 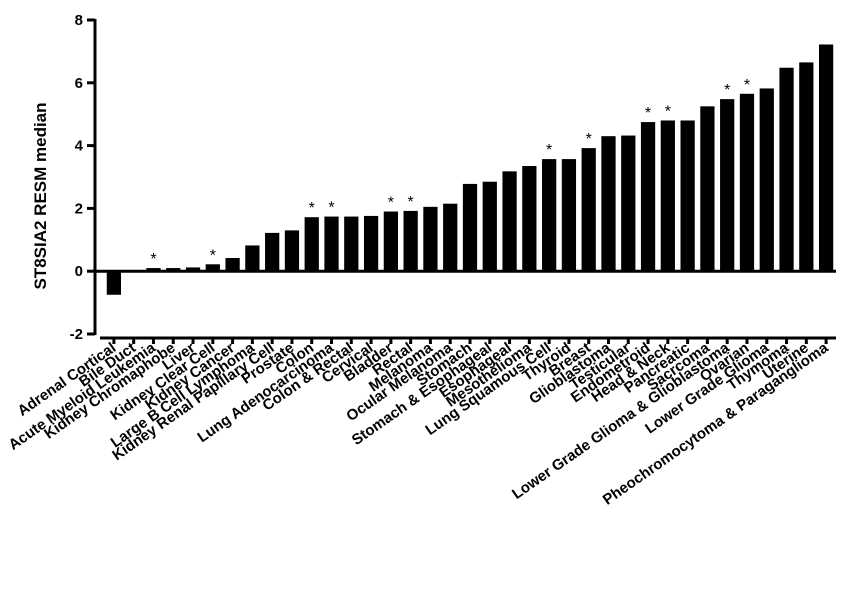 I want to click on y-tick-label: 6, so click(x=79, y=83).